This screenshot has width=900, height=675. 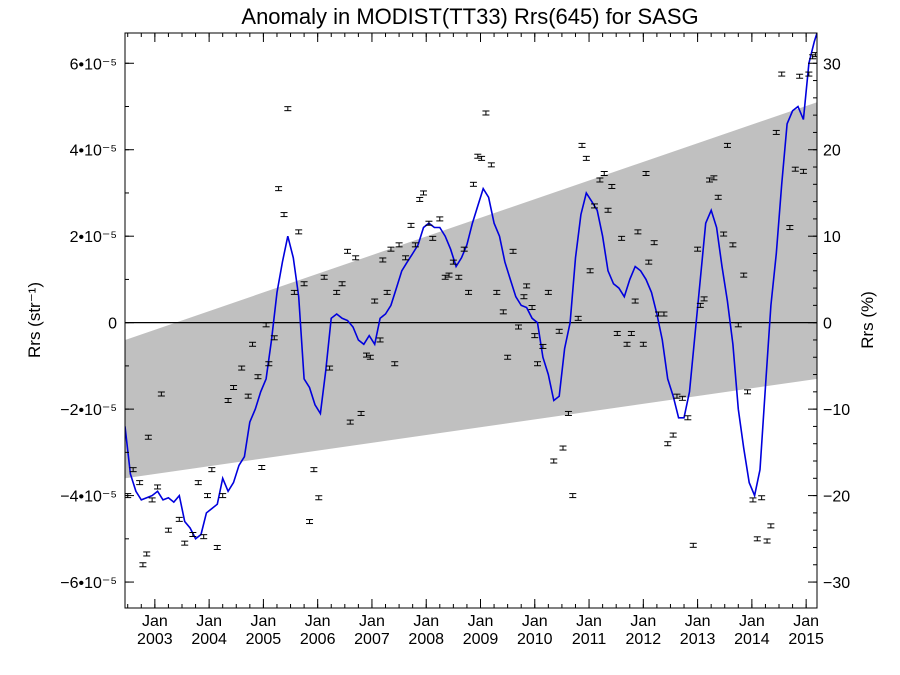 I want to click on x-tick-year: 2003, so click(x=155, y=639).